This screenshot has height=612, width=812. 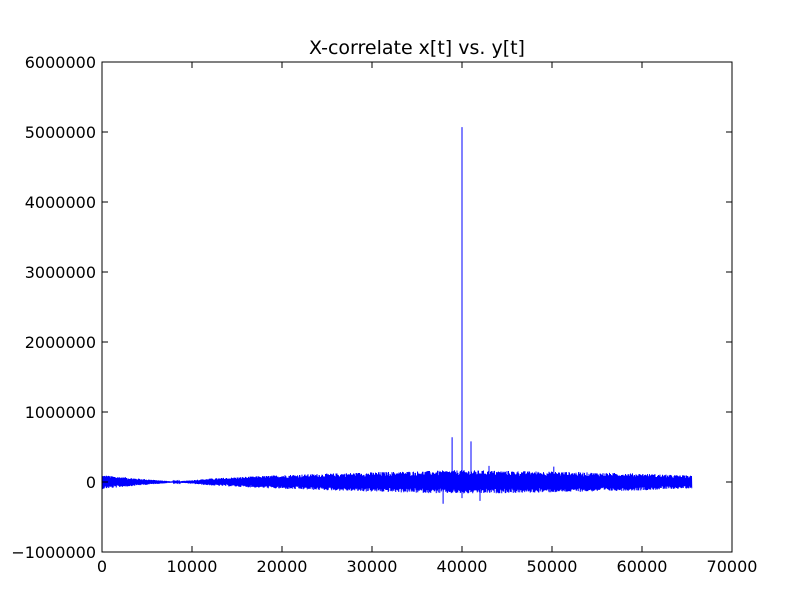 What do you see at coordinates (60, 272) in the screenshot?
I see `y-tick-label: 3000000` at bounding box center [60, 272].